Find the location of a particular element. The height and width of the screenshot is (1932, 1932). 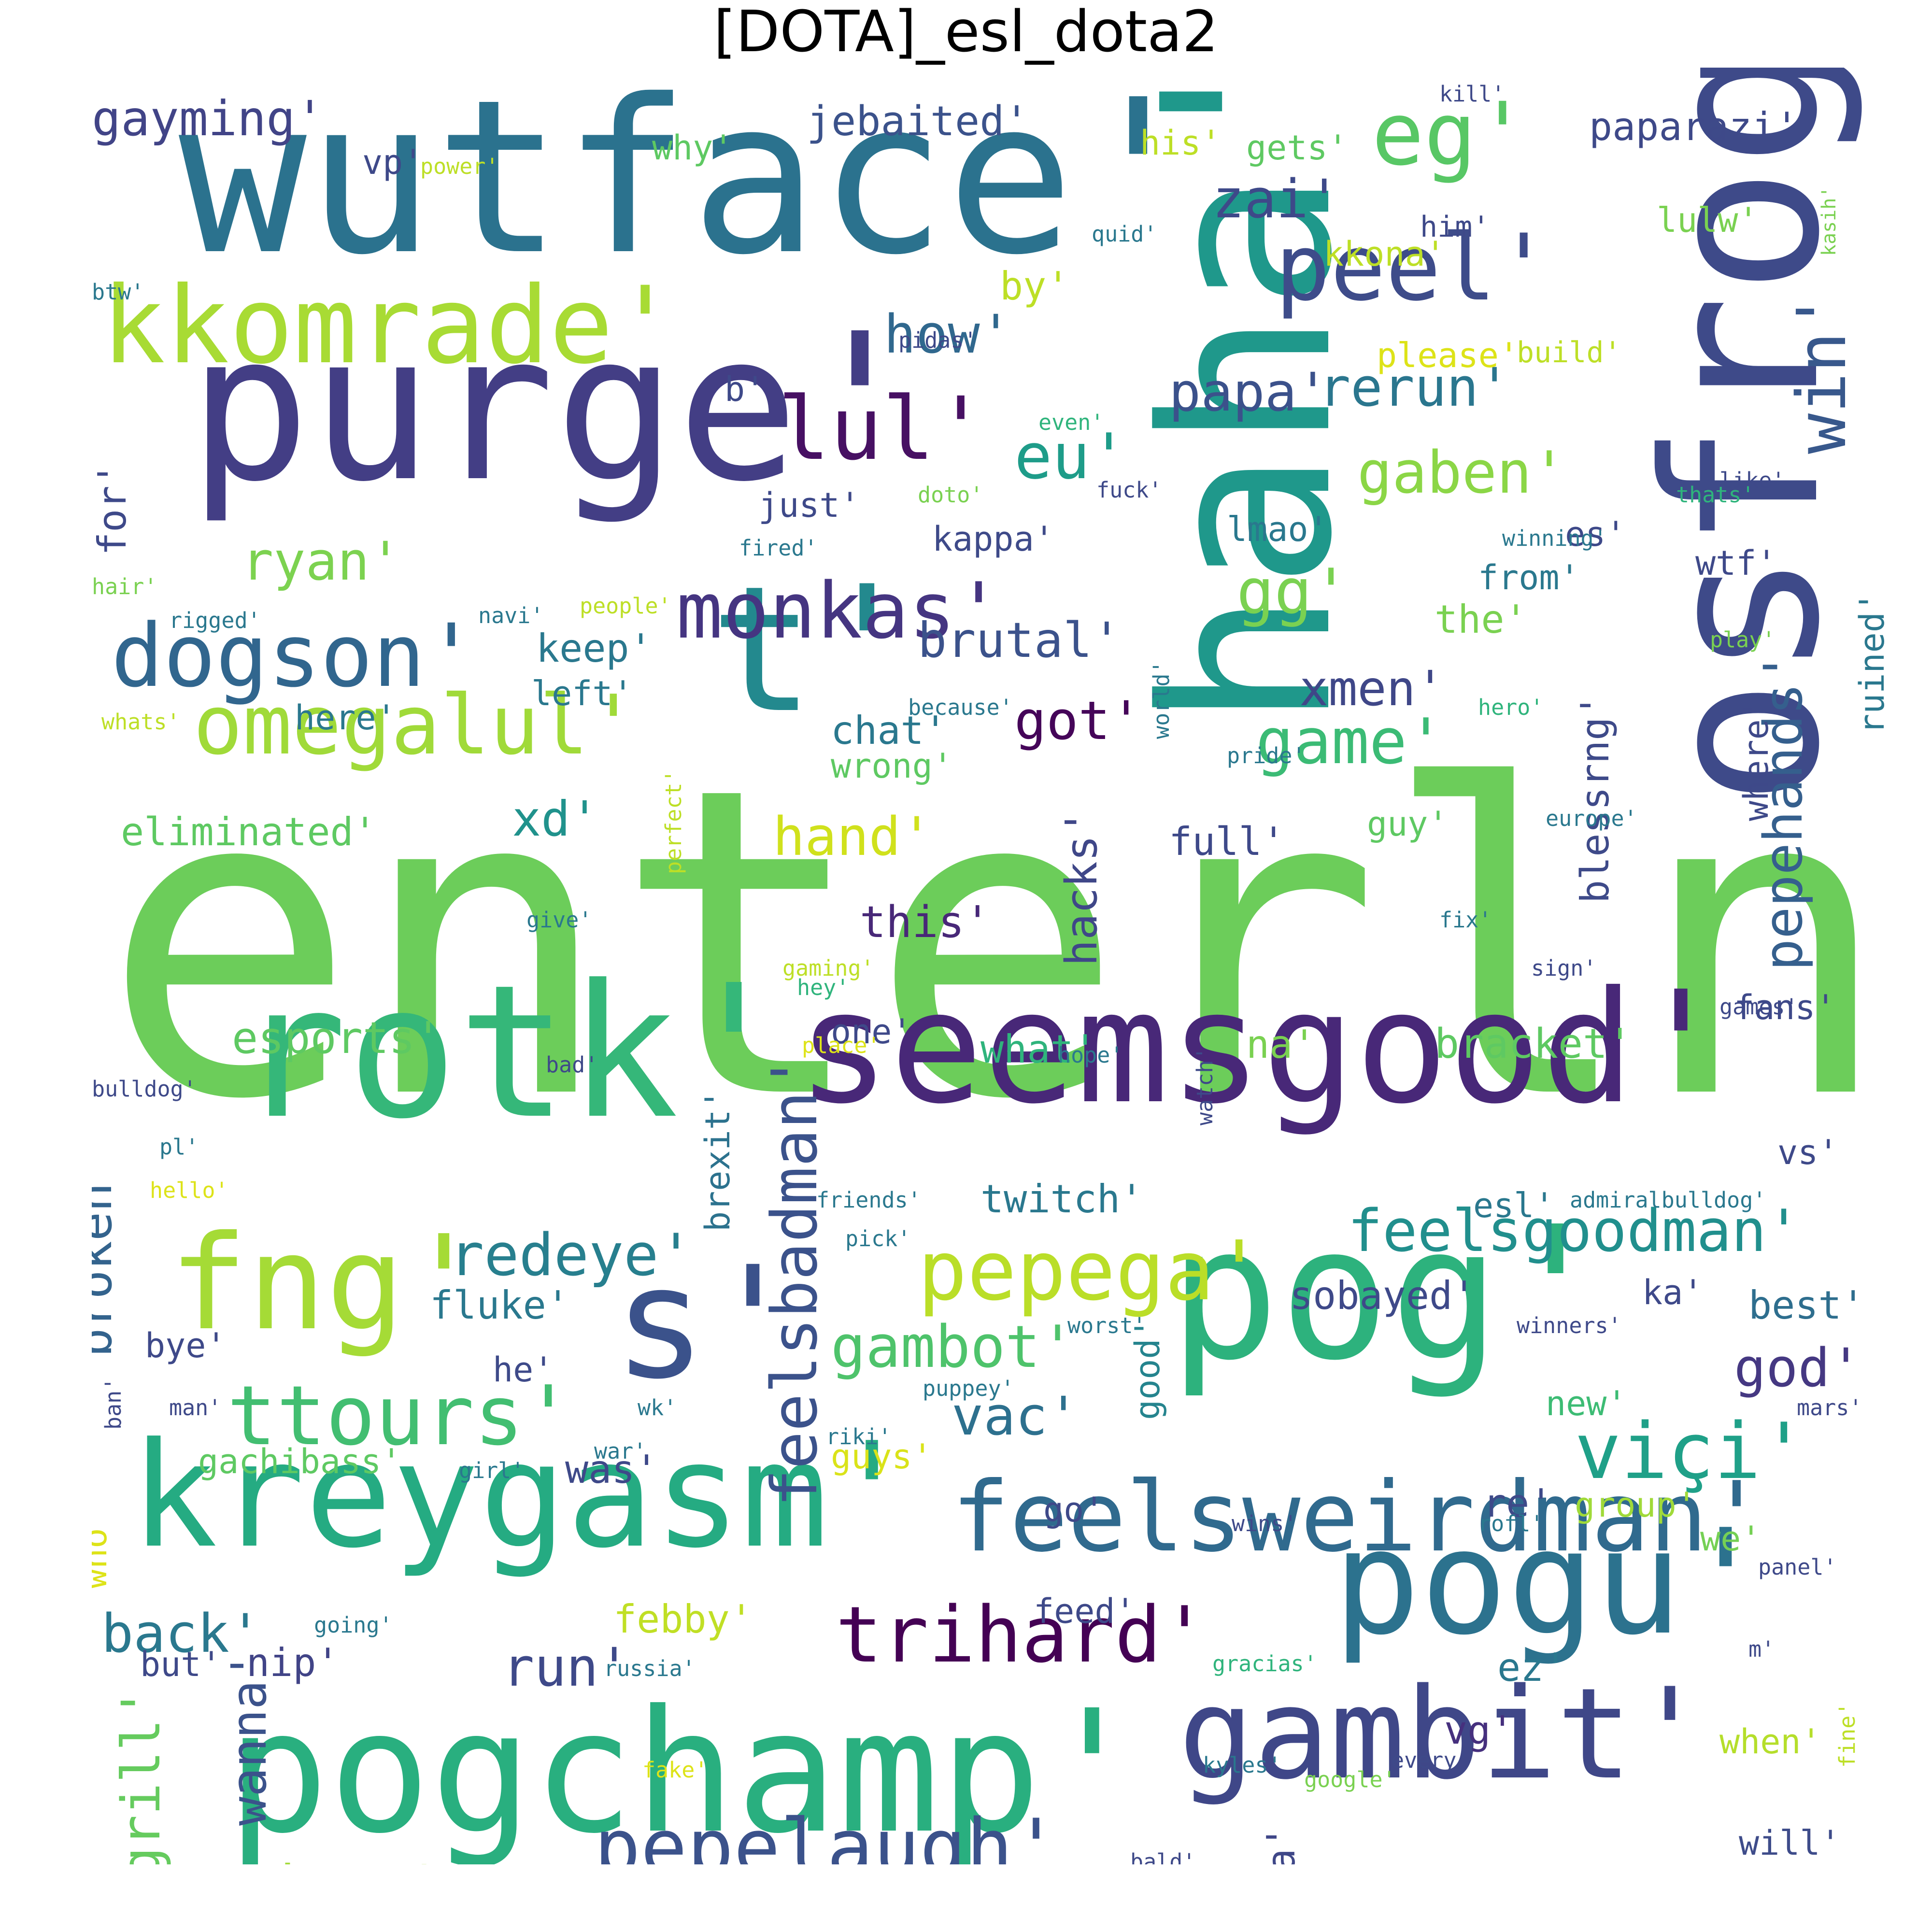

word: zai' is located at coordinates (1276, 199).